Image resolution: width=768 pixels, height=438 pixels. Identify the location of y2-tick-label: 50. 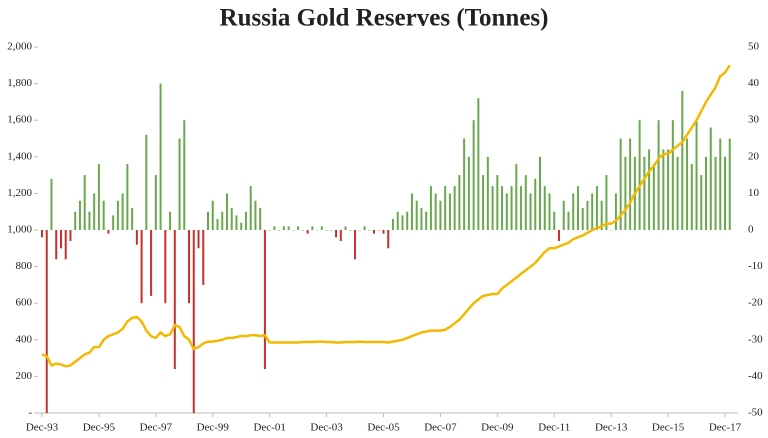
(754, 47).